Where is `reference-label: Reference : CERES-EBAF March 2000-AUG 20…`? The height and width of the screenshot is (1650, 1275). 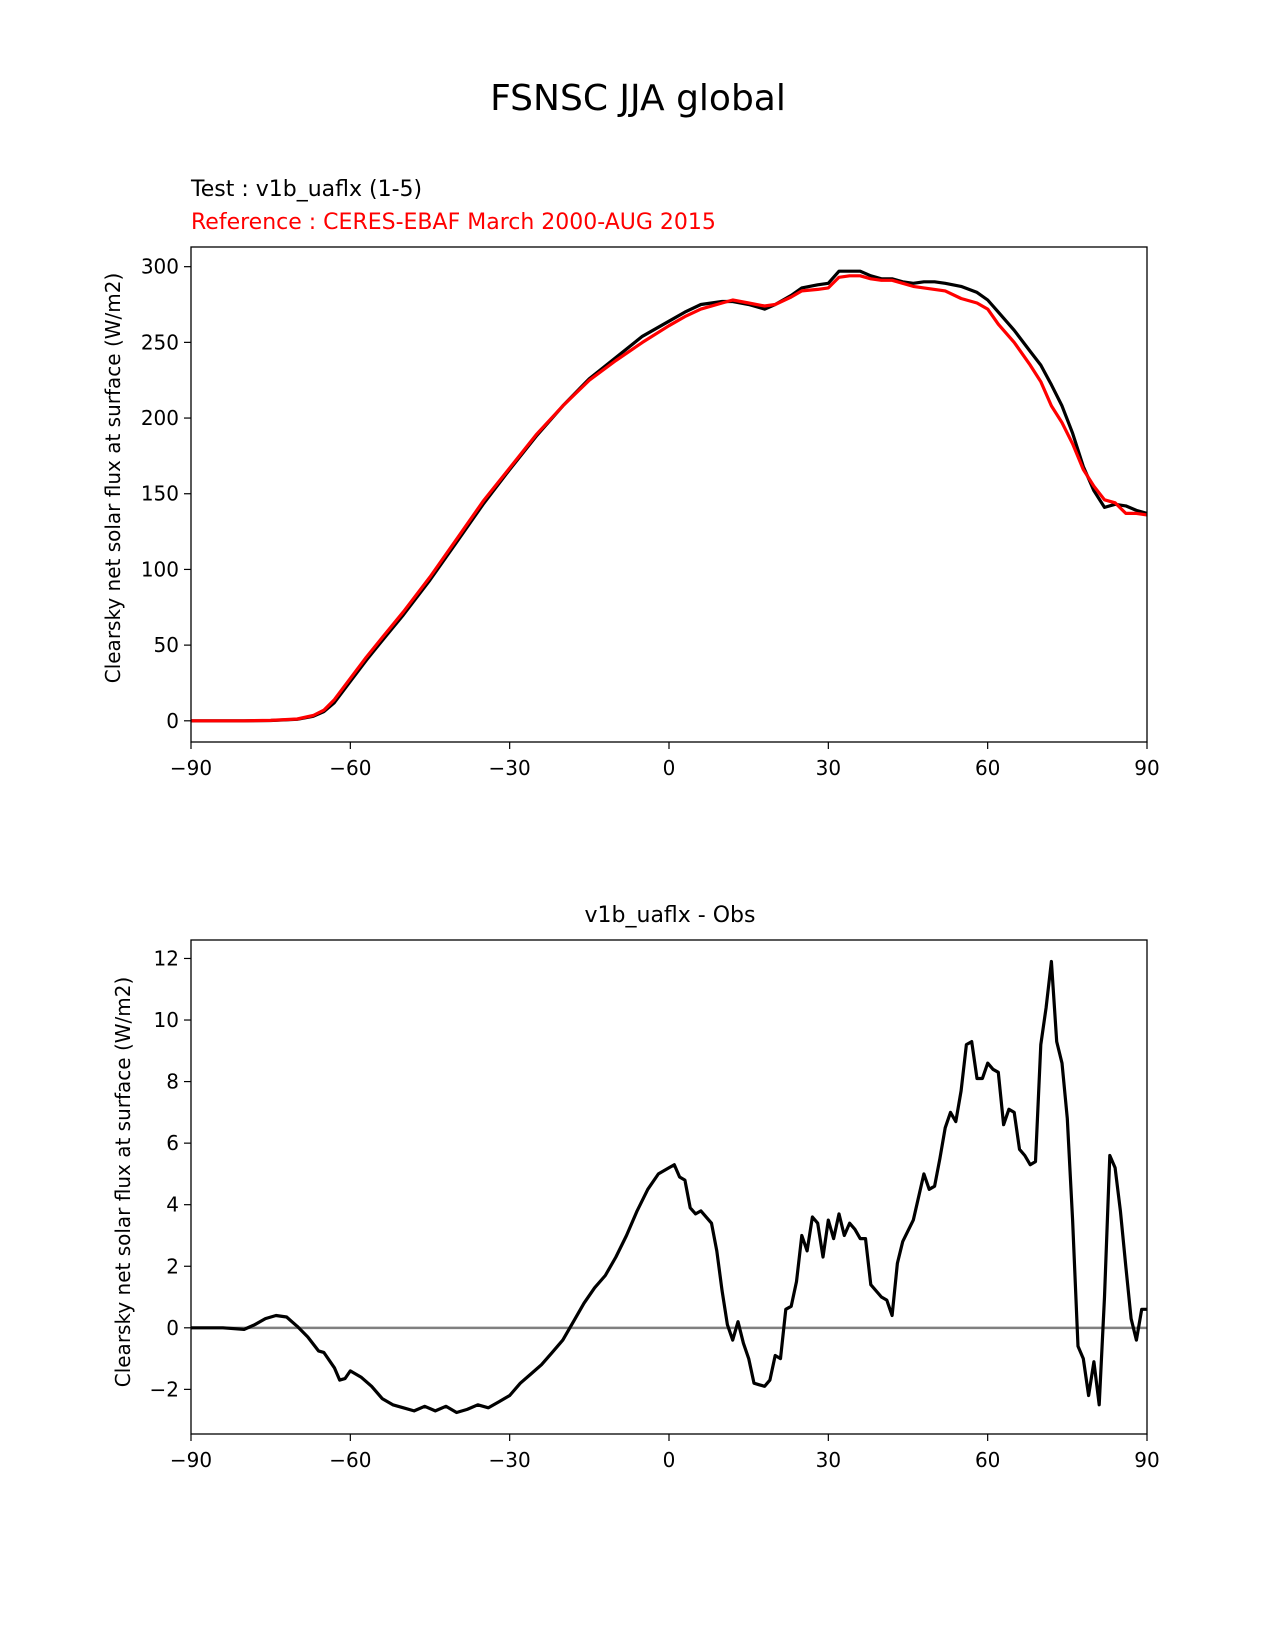
reference-label: Reference : CERES-EBAF March 2000-AUG 20… is located at coordinates (453, 222).